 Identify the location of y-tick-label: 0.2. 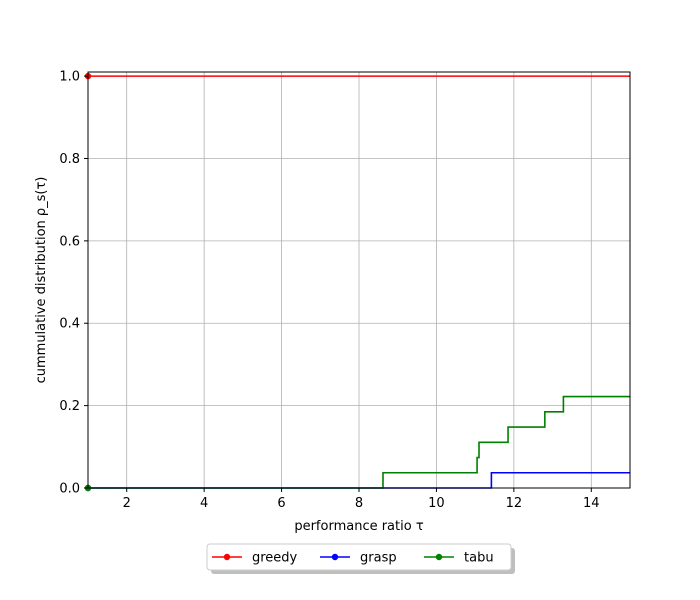
(69, 406).